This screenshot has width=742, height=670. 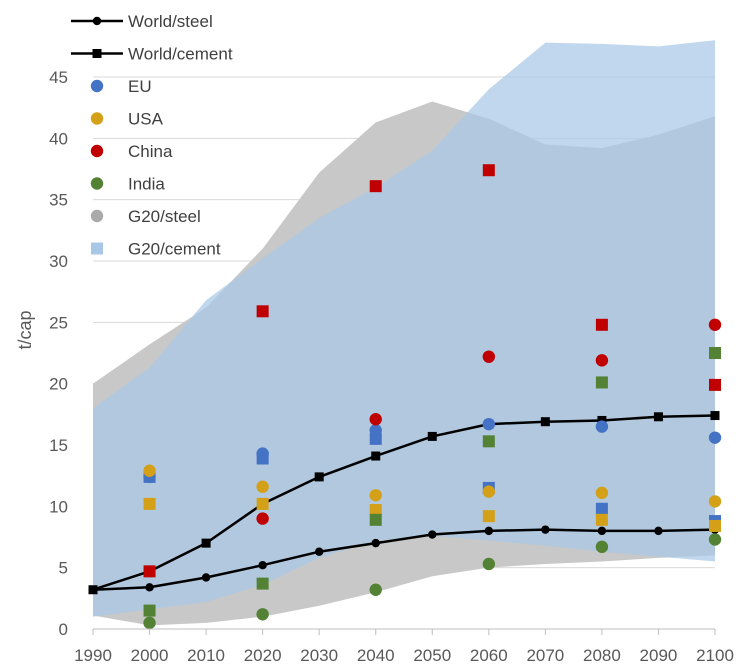 What do you see at coordinates (180, 54) in the screenshot?
I see `legend-label: World/cement` at bounding box center [180, 54].